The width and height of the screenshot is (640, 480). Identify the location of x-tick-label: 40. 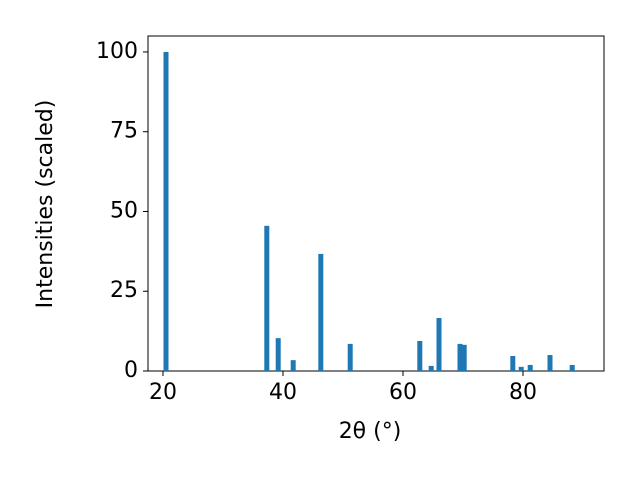
(283, 392).